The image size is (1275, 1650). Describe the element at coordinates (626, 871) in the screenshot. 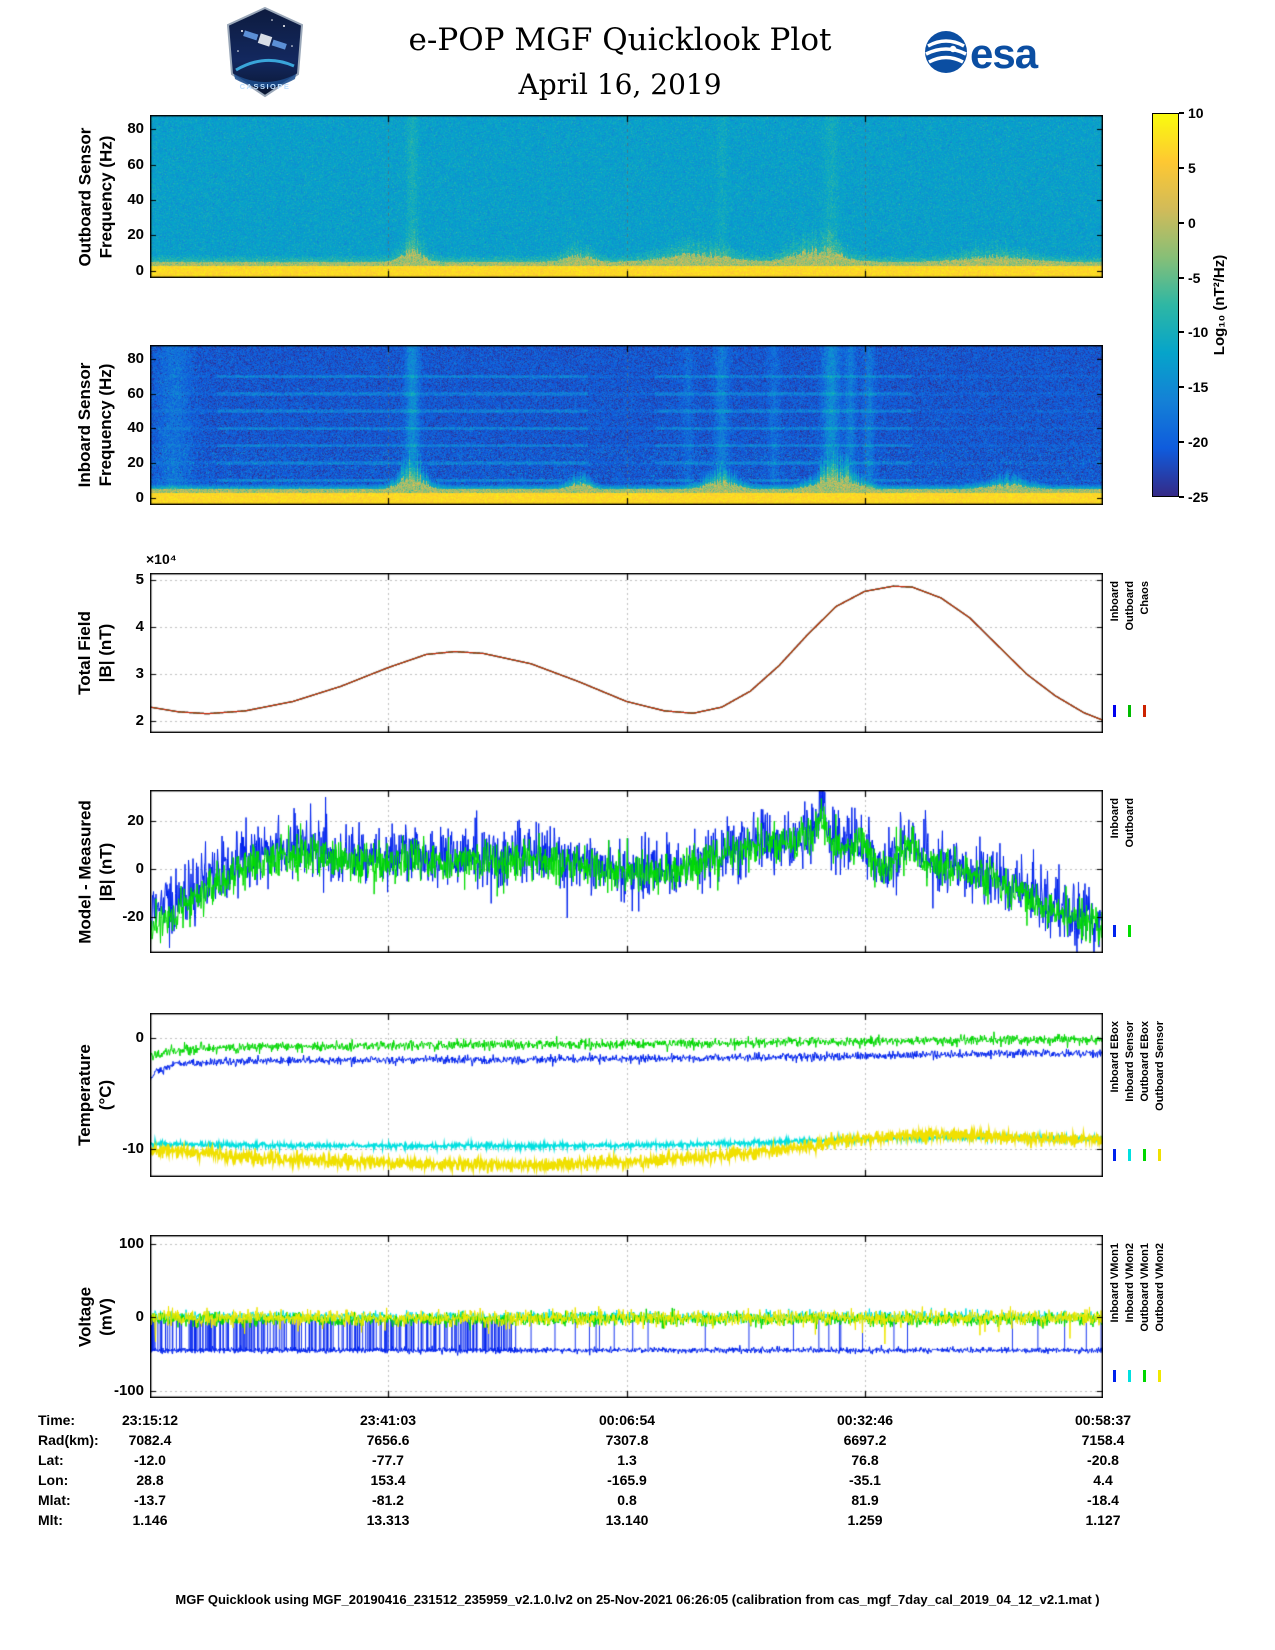

I see `model-minus-measured-canvas` at that location.